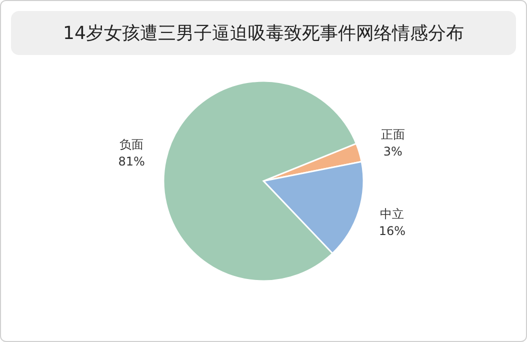 The image size is (527, 342). Describe the element at coordinates (263, 33) in the screenshot. I see `chart-title: 14岁女孩遭三男子逼迫吸毒致死事件网络情感分布` at that location.